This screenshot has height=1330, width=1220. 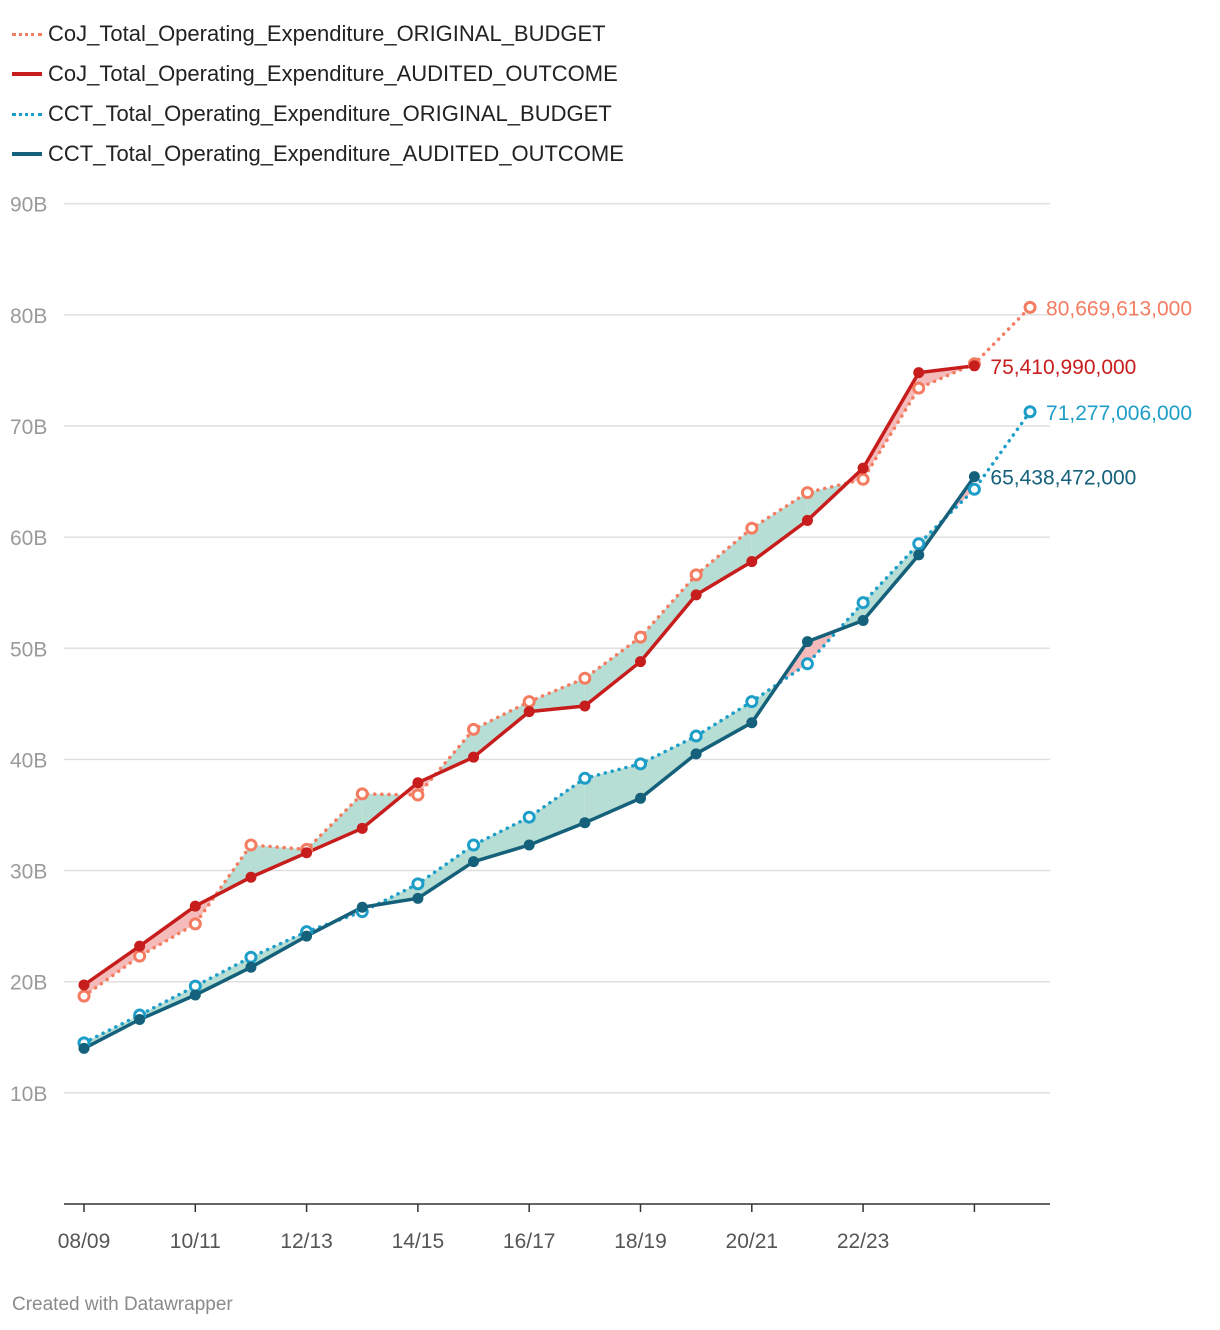 What do you see at coordinates (306, 1241) in the screenshot?
I see `x-tick-label: 12/13` at bounding box center [306, 1241].